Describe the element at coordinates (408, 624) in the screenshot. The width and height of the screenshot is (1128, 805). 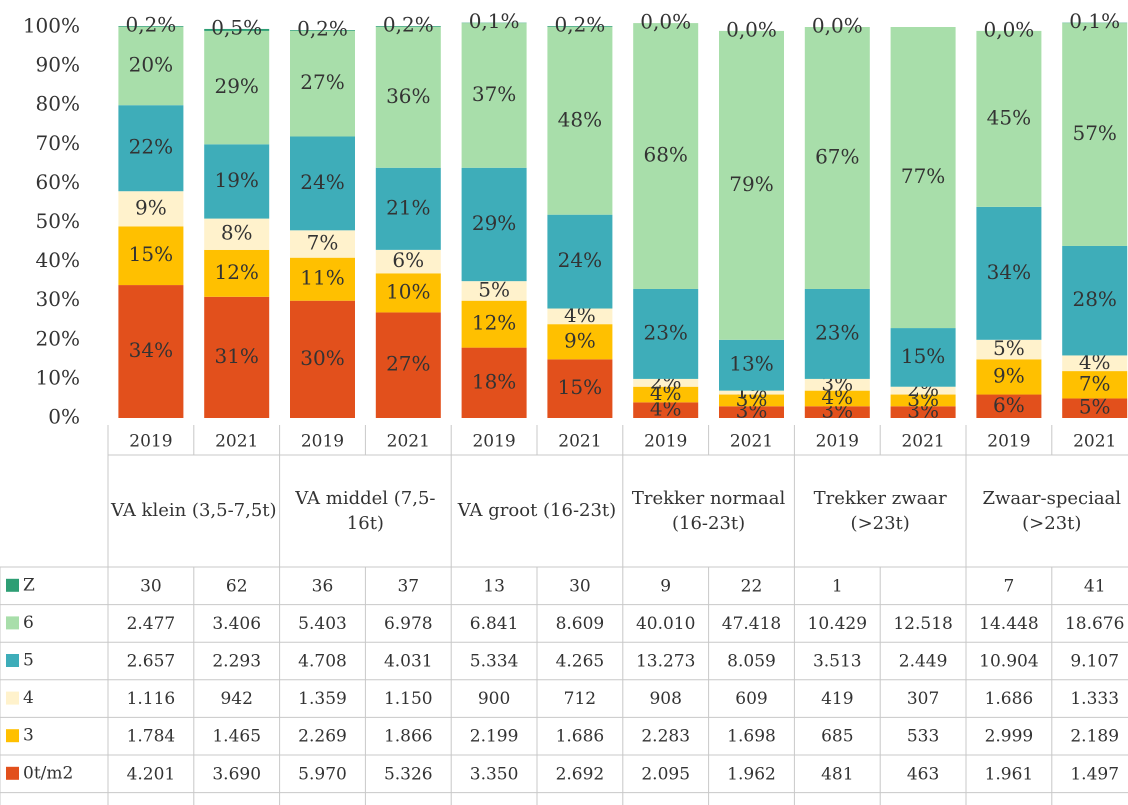
I see `table-cell: 6.978` at that location.